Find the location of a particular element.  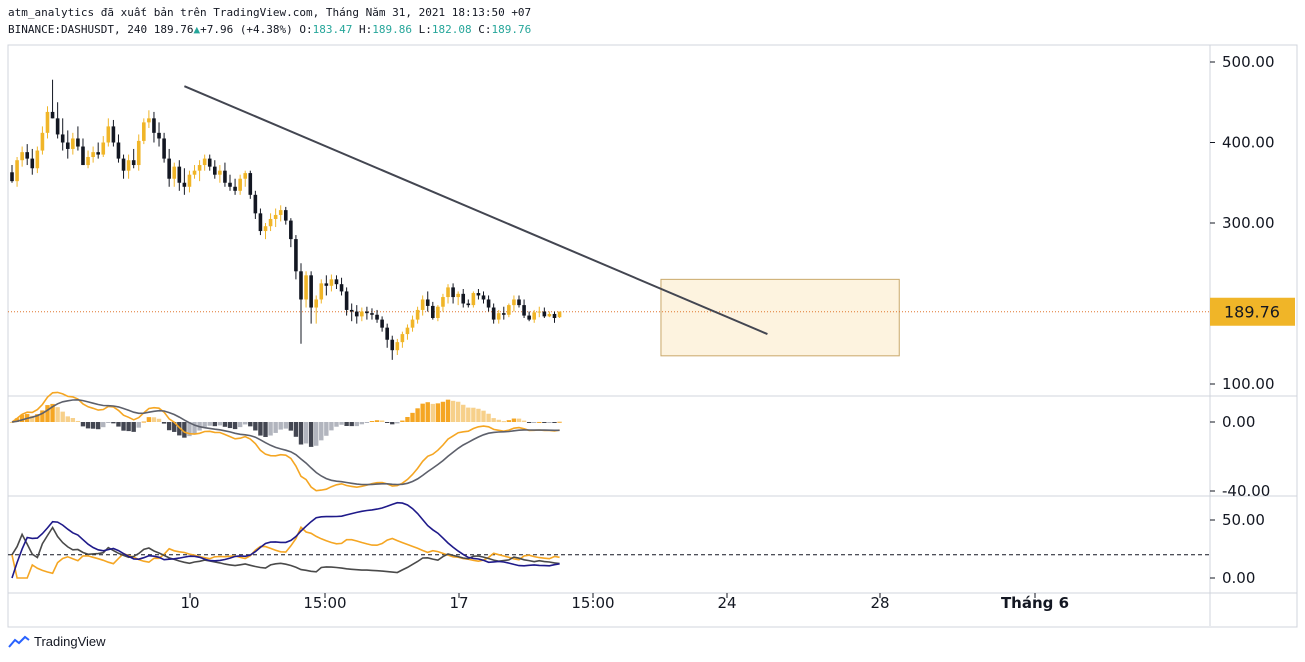

time-axis: 10 15:00 17 15:00 24 28 Tháng 6 is located at coordinates (624, 602).